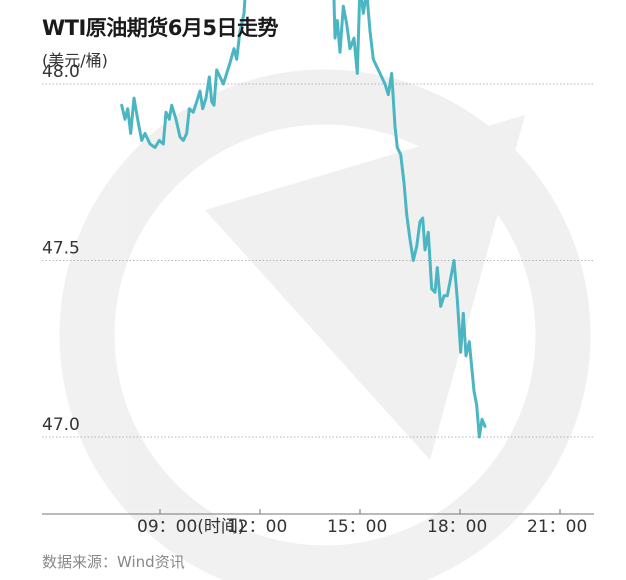 The height and width of the screenshot is (580, 626). I want to click on x-tick-marks, so click(360, 511).